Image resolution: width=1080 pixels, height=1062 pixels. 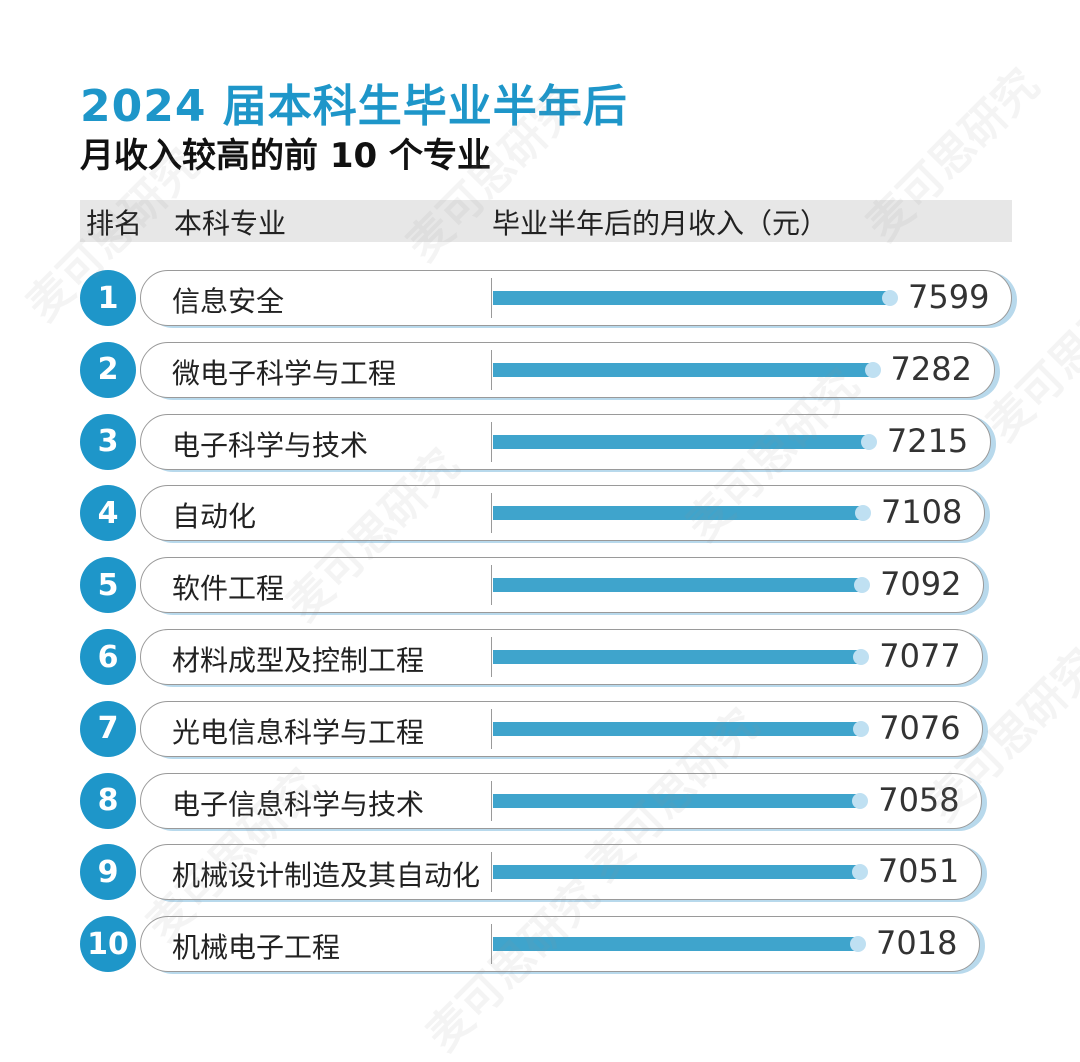 I want to click on category-label: 信息安全, so click(x=228, y=301).